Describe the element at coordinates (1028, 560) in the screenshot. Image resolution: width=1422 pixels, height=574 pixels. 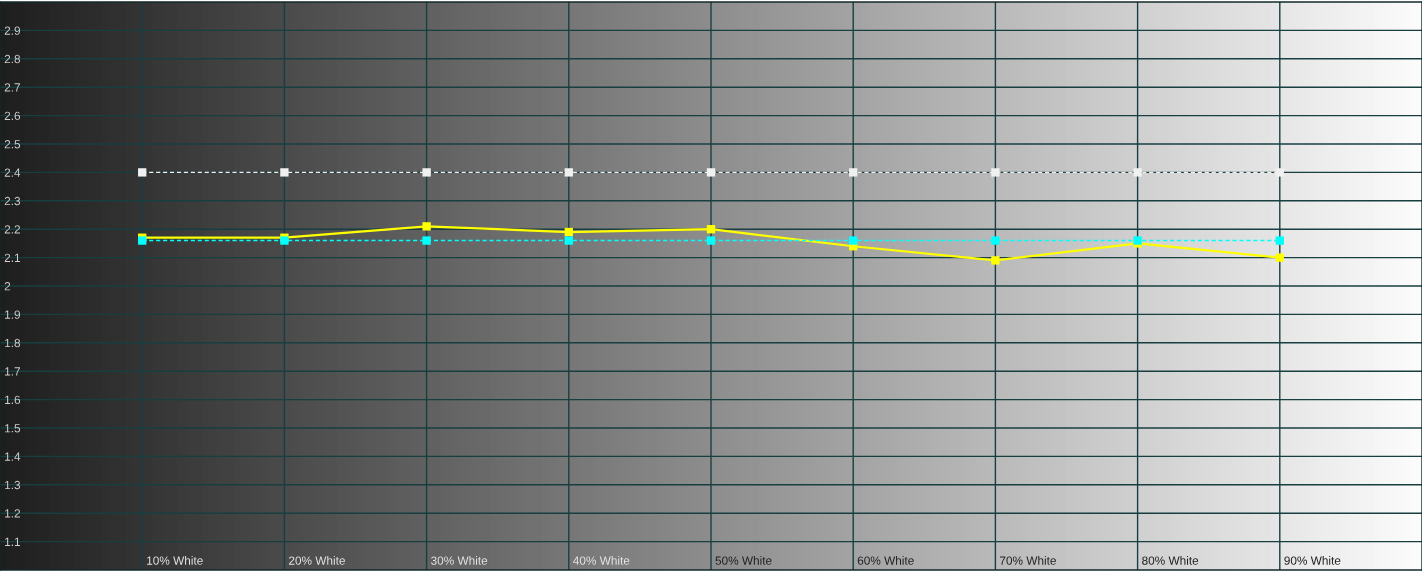
I see `x-tick-label: 70% White` at that location.